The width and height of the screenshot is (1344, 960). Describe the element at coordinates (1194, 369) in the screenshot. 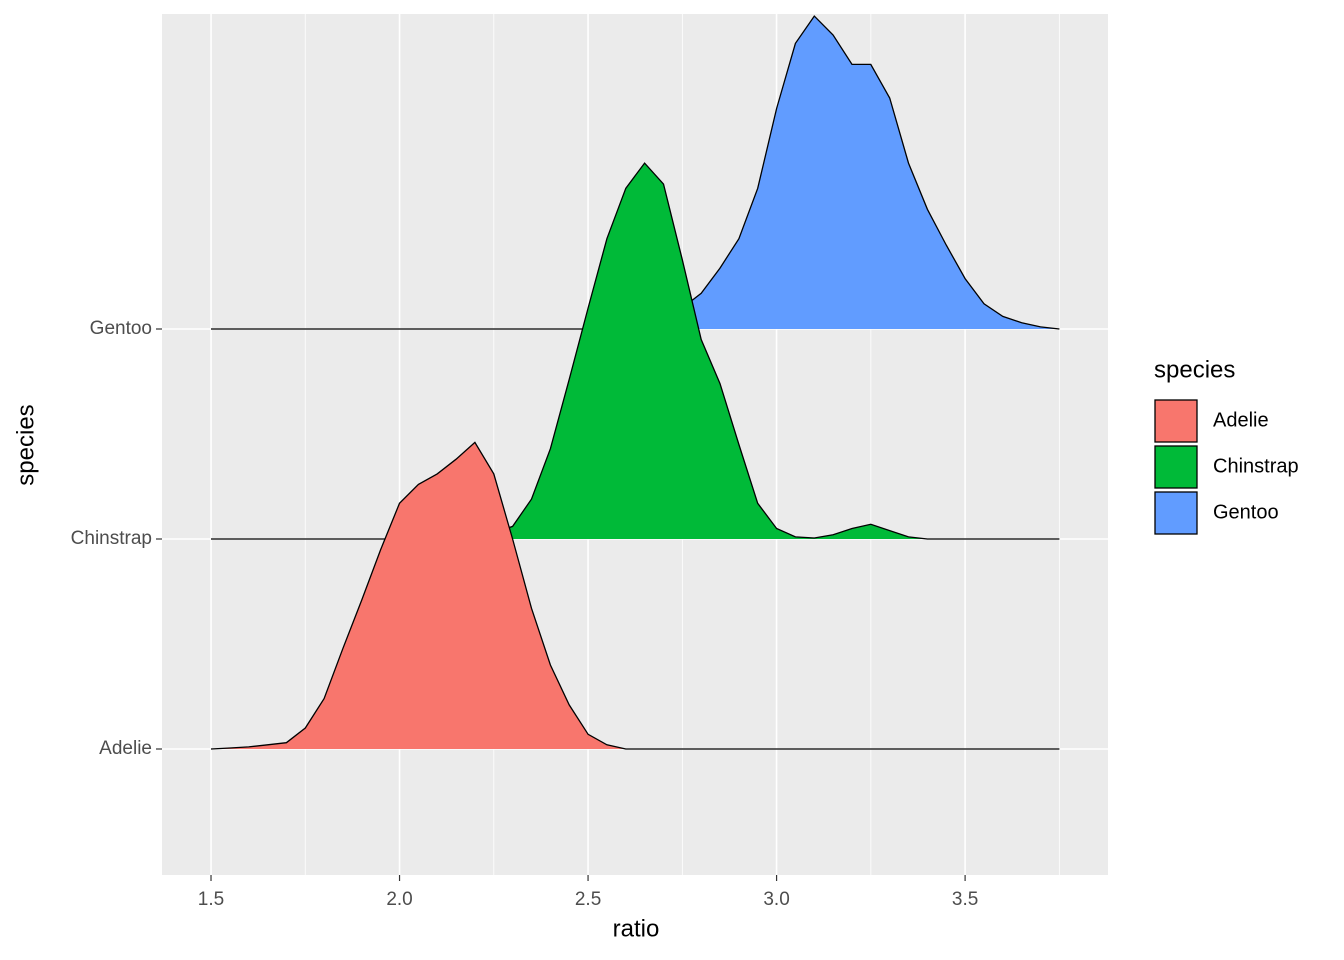

I see `legend-title: species` at that location.